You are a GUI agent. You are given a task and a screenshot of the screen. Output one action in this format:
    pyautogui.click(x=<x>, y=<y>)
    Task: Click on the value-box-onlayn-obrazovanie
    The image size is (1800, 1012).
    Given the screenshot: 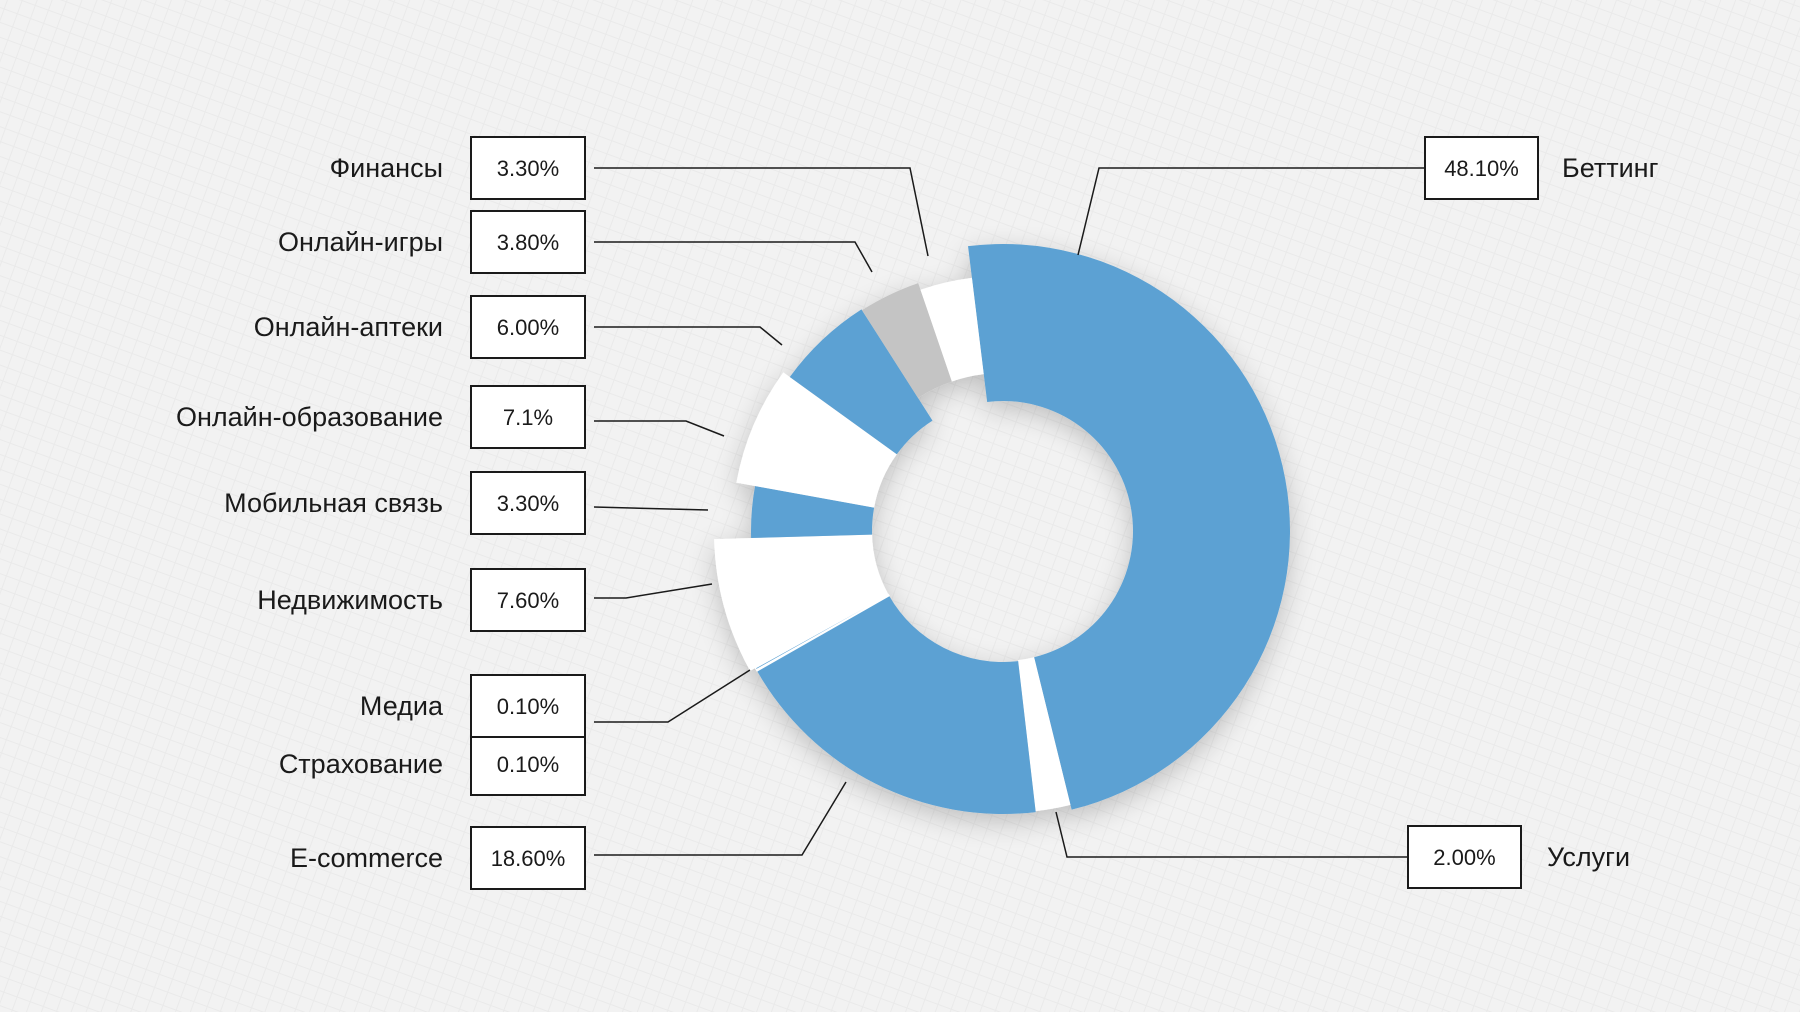 What is the action you would take?
    pyautogui.click(x=528, y=417)
    